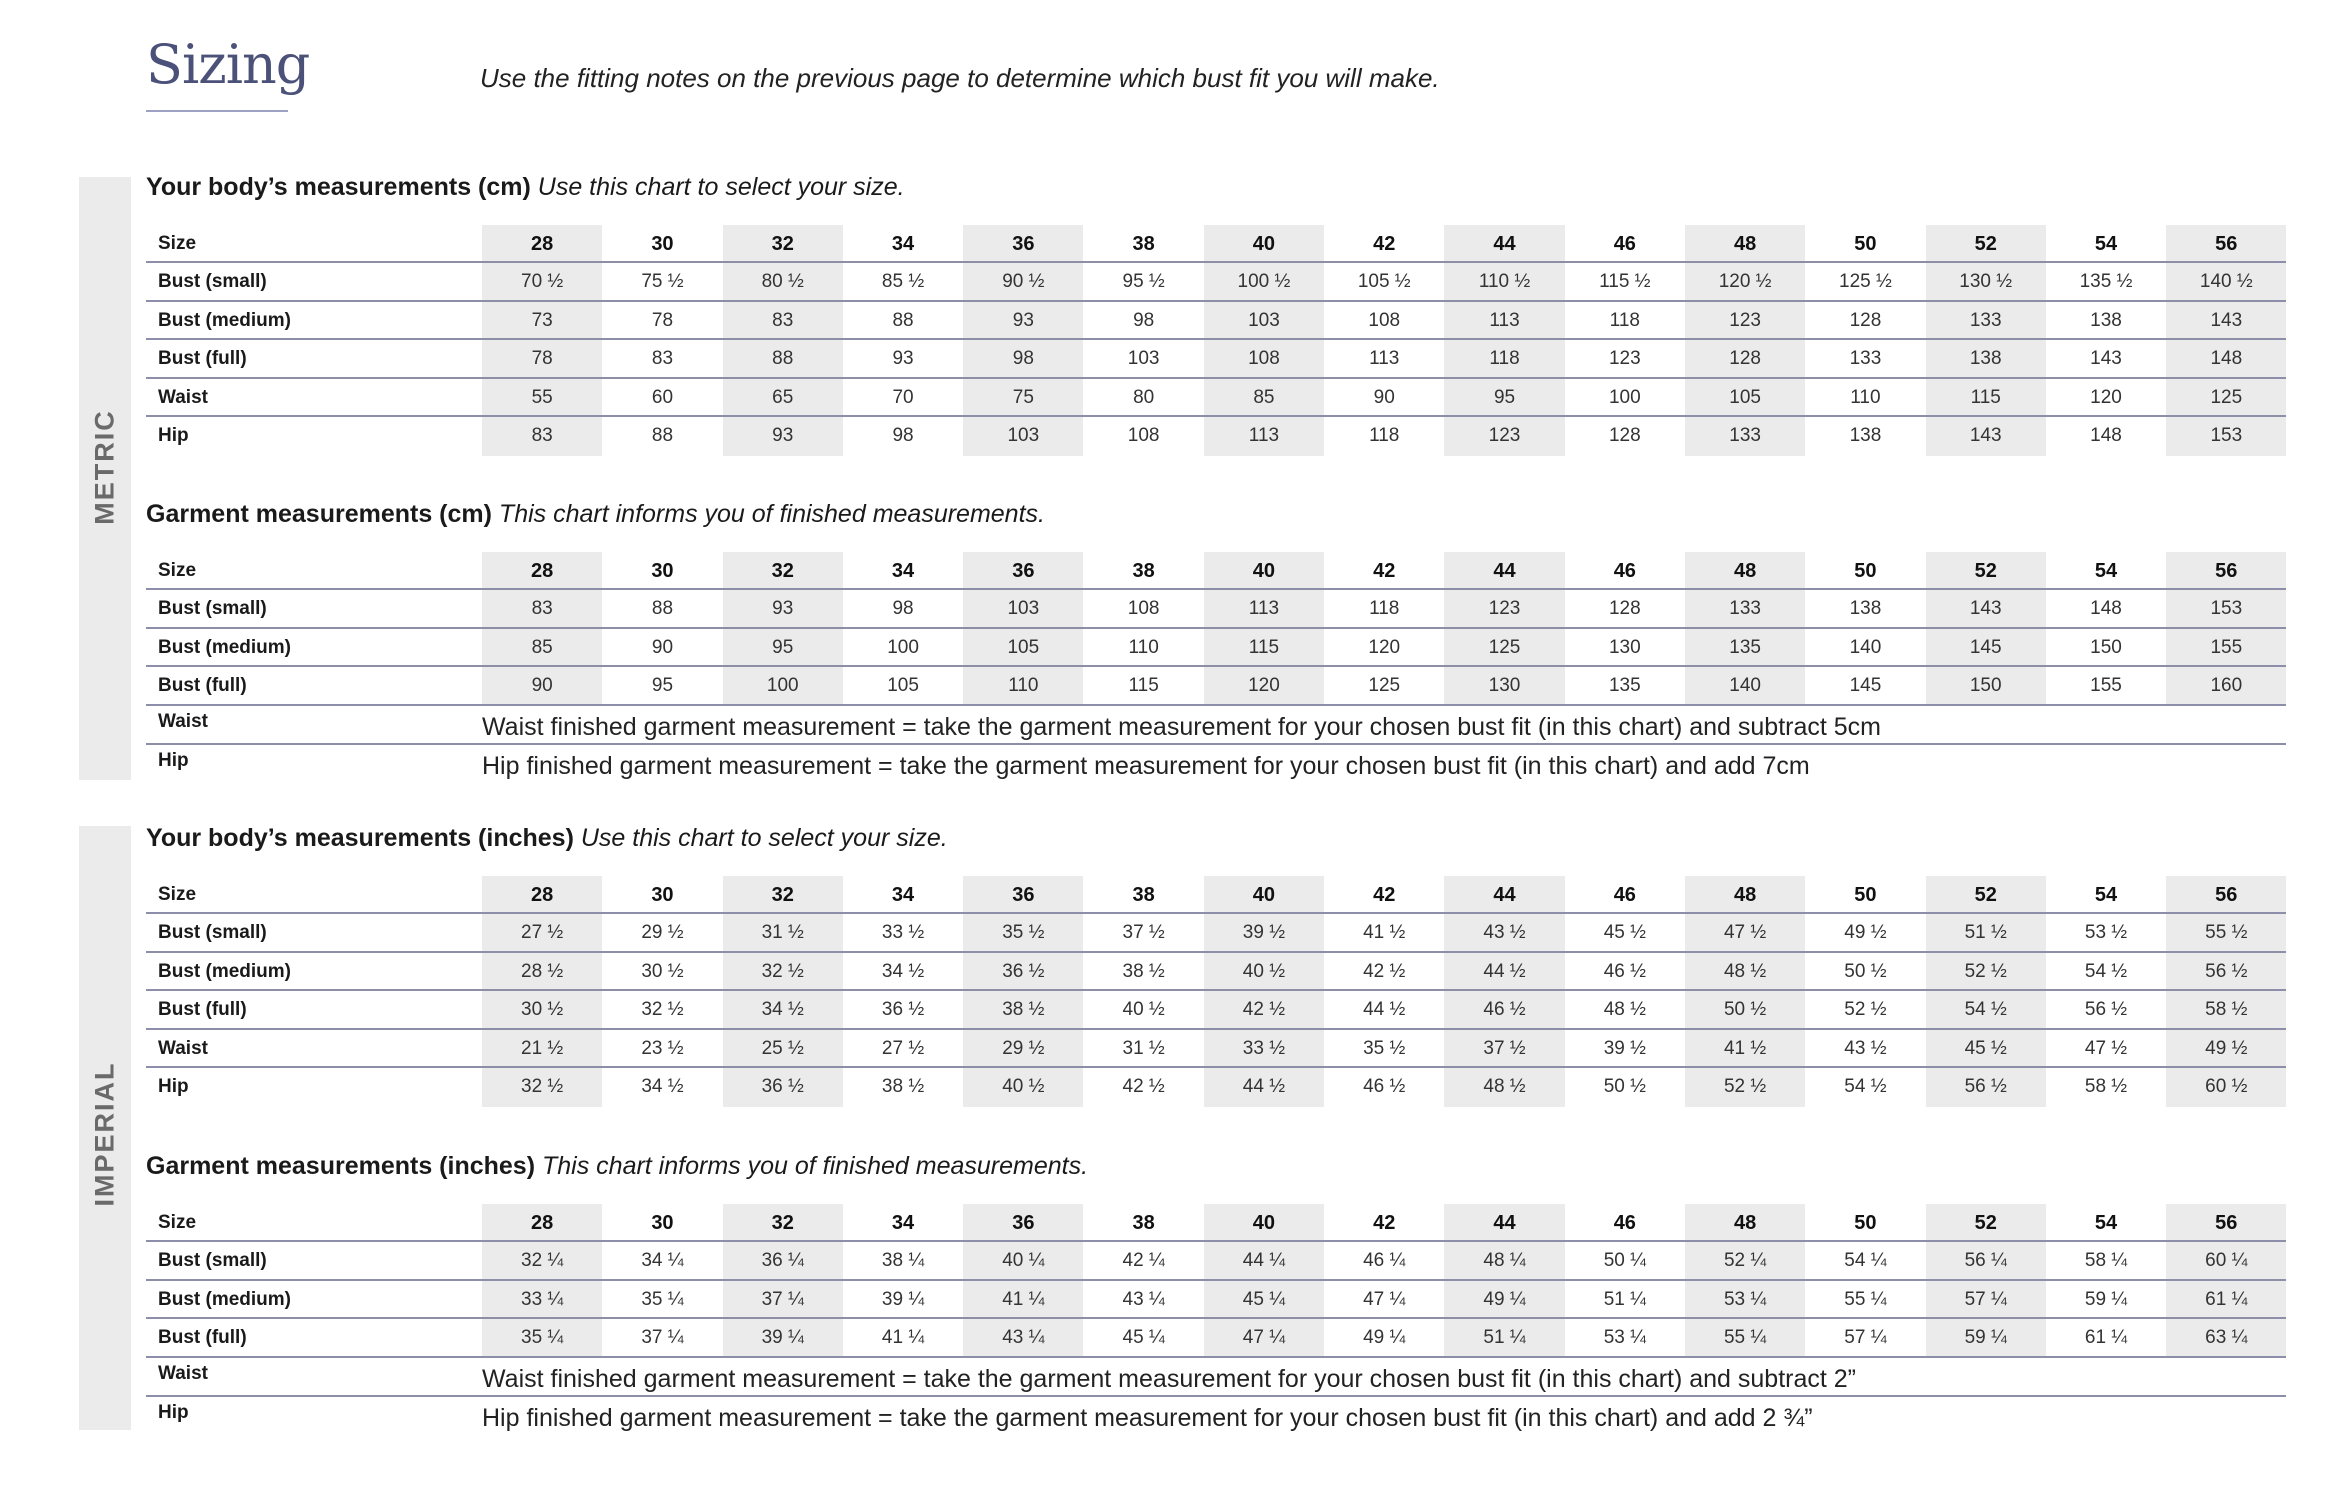  Describe the element at coordinates (903, 244) in the screenshot. I see `size-header: 34` at that location.